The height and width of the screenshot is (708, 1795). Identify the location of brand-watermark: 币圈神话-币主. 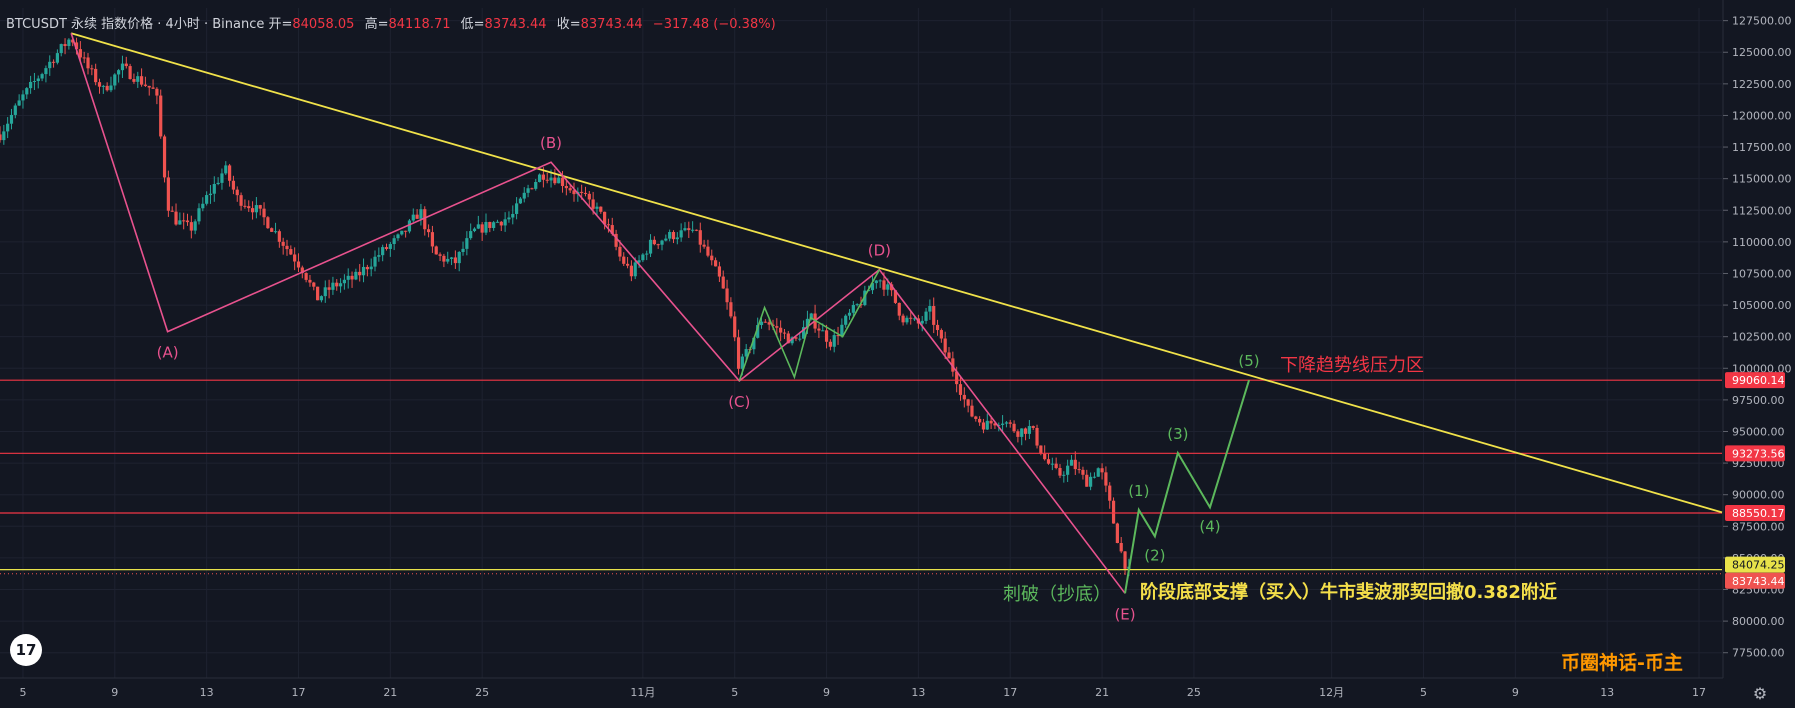
(1622, 663).